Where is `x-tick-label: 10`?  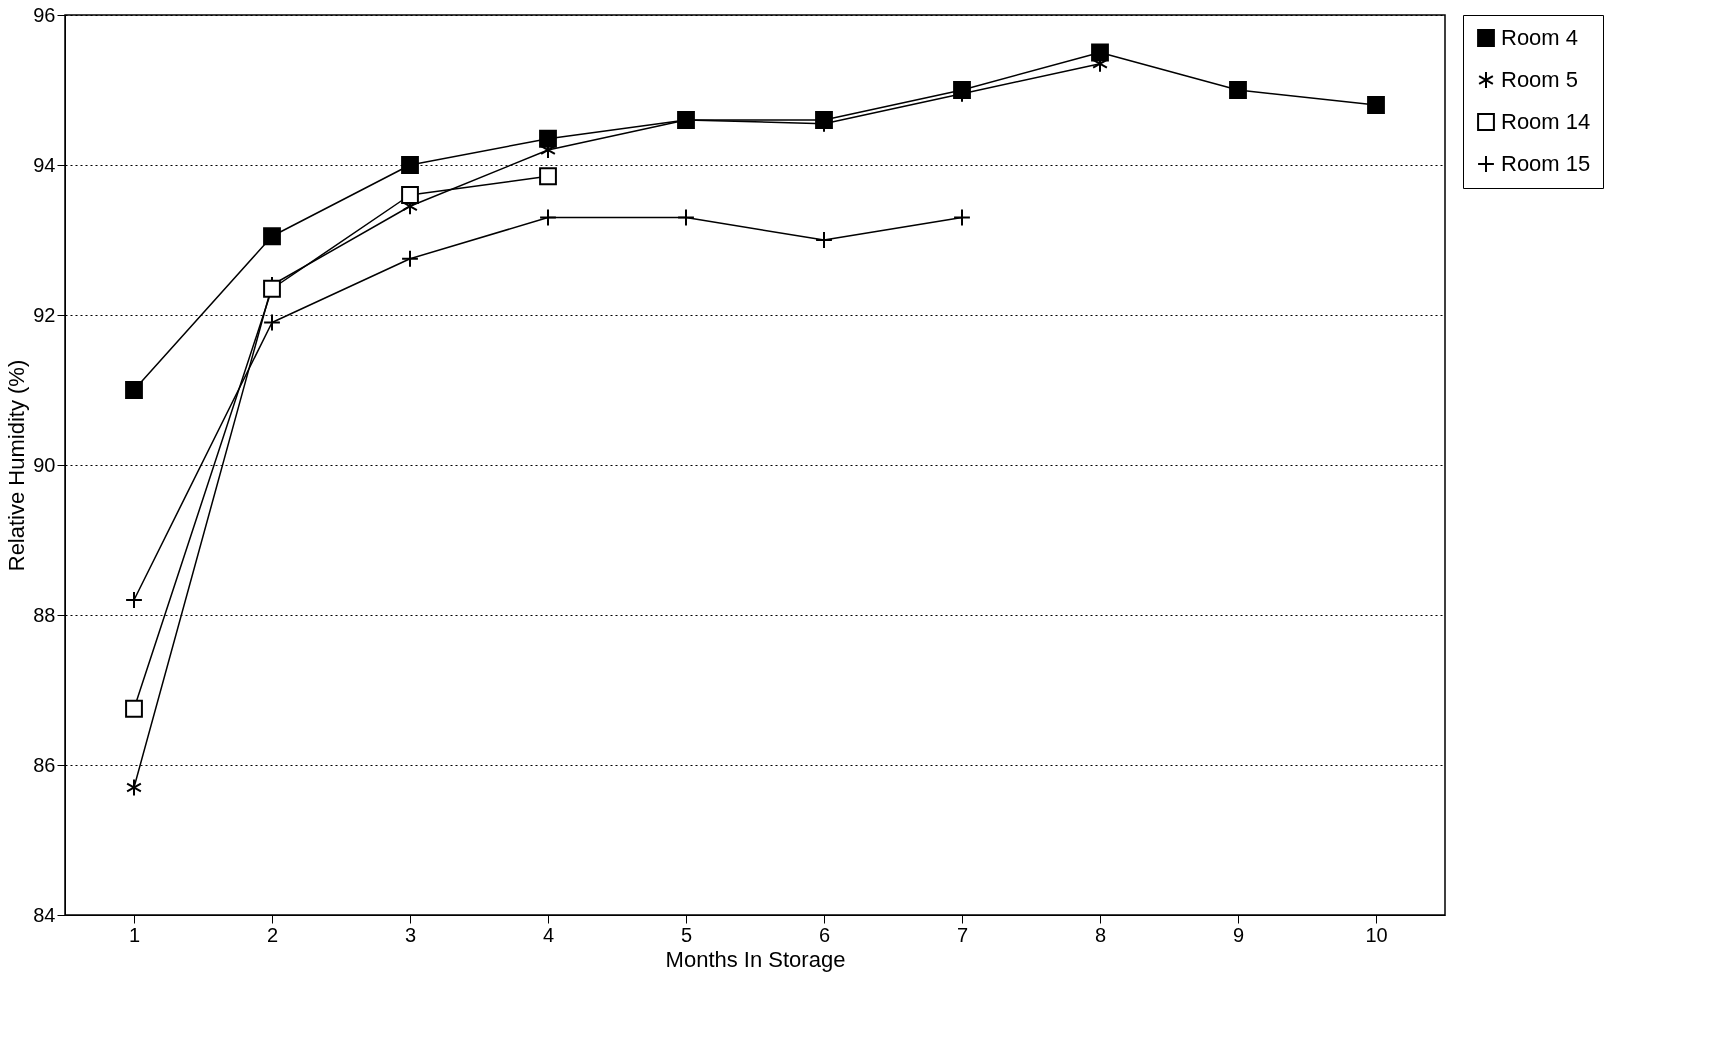 x-tick-label: 10 is located at coordinates (1376, 934).